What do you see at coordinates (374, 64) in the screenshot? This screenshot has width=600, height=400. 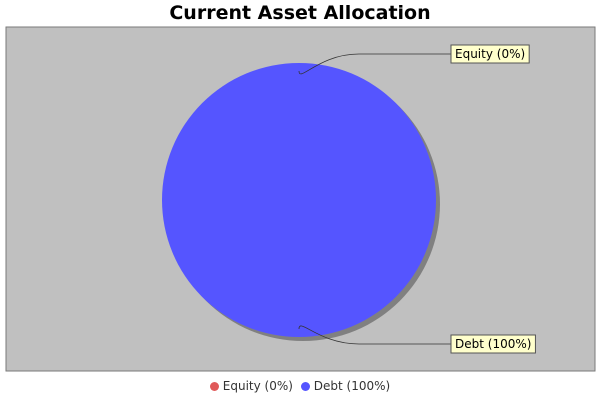 I see `leader-line-equity` at bounding box center [374, 64].